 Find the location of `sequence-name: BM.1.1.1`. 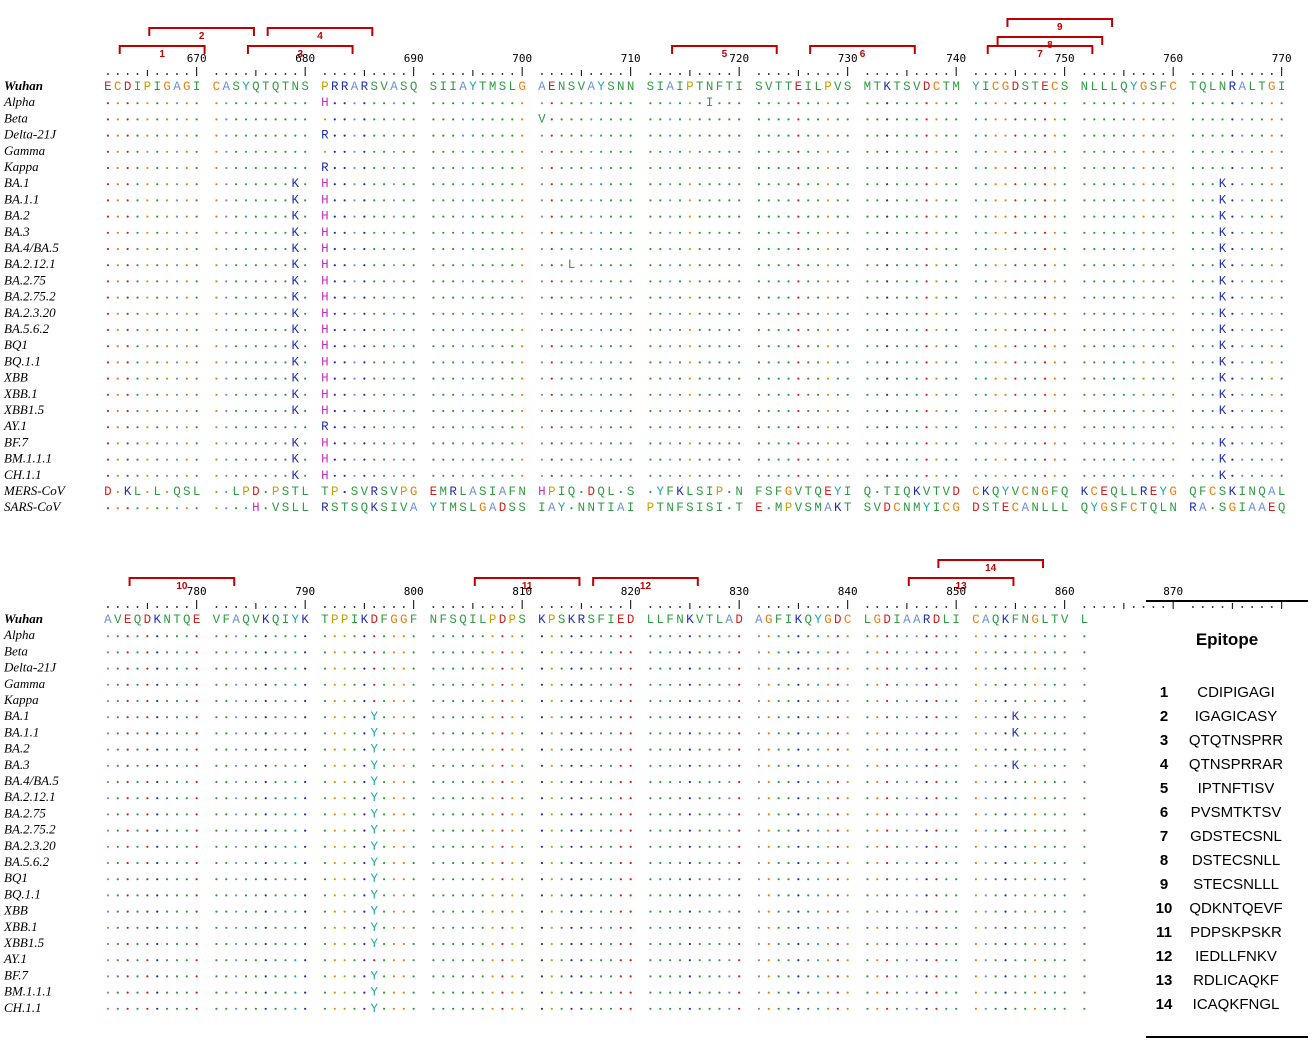

sequence-name: BM.1.1.1 is located at coordinates (28, 991).